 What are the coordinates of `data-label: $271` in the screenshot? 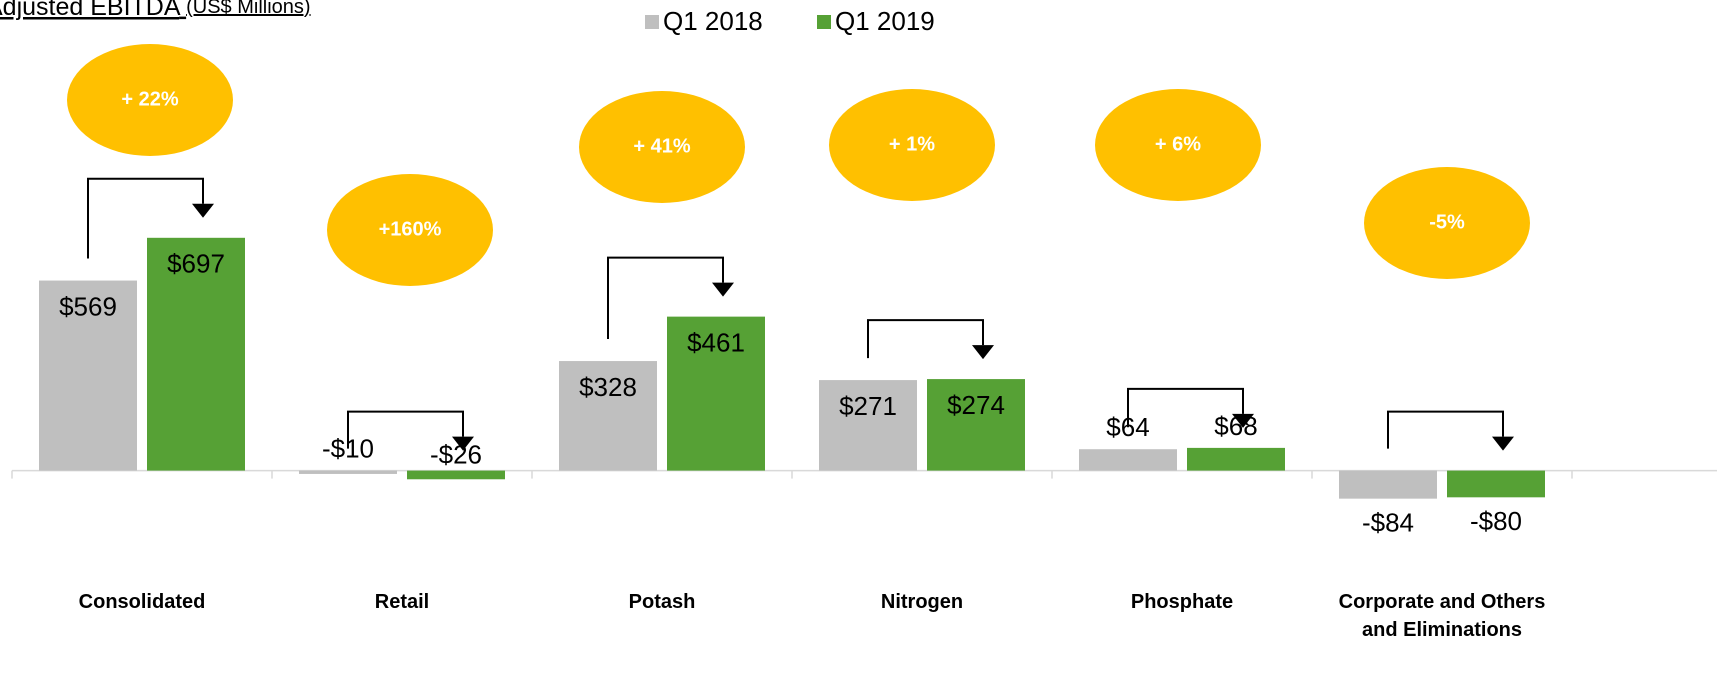 It's located at (868, 406).